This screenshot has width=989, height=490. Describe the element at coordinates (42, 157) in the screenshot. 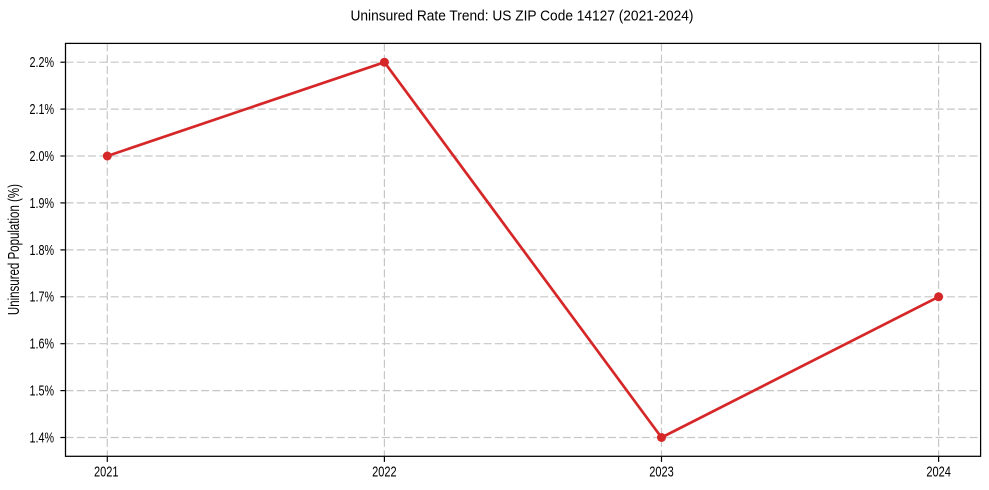

I see `svg-text: 2.0%` at that location.